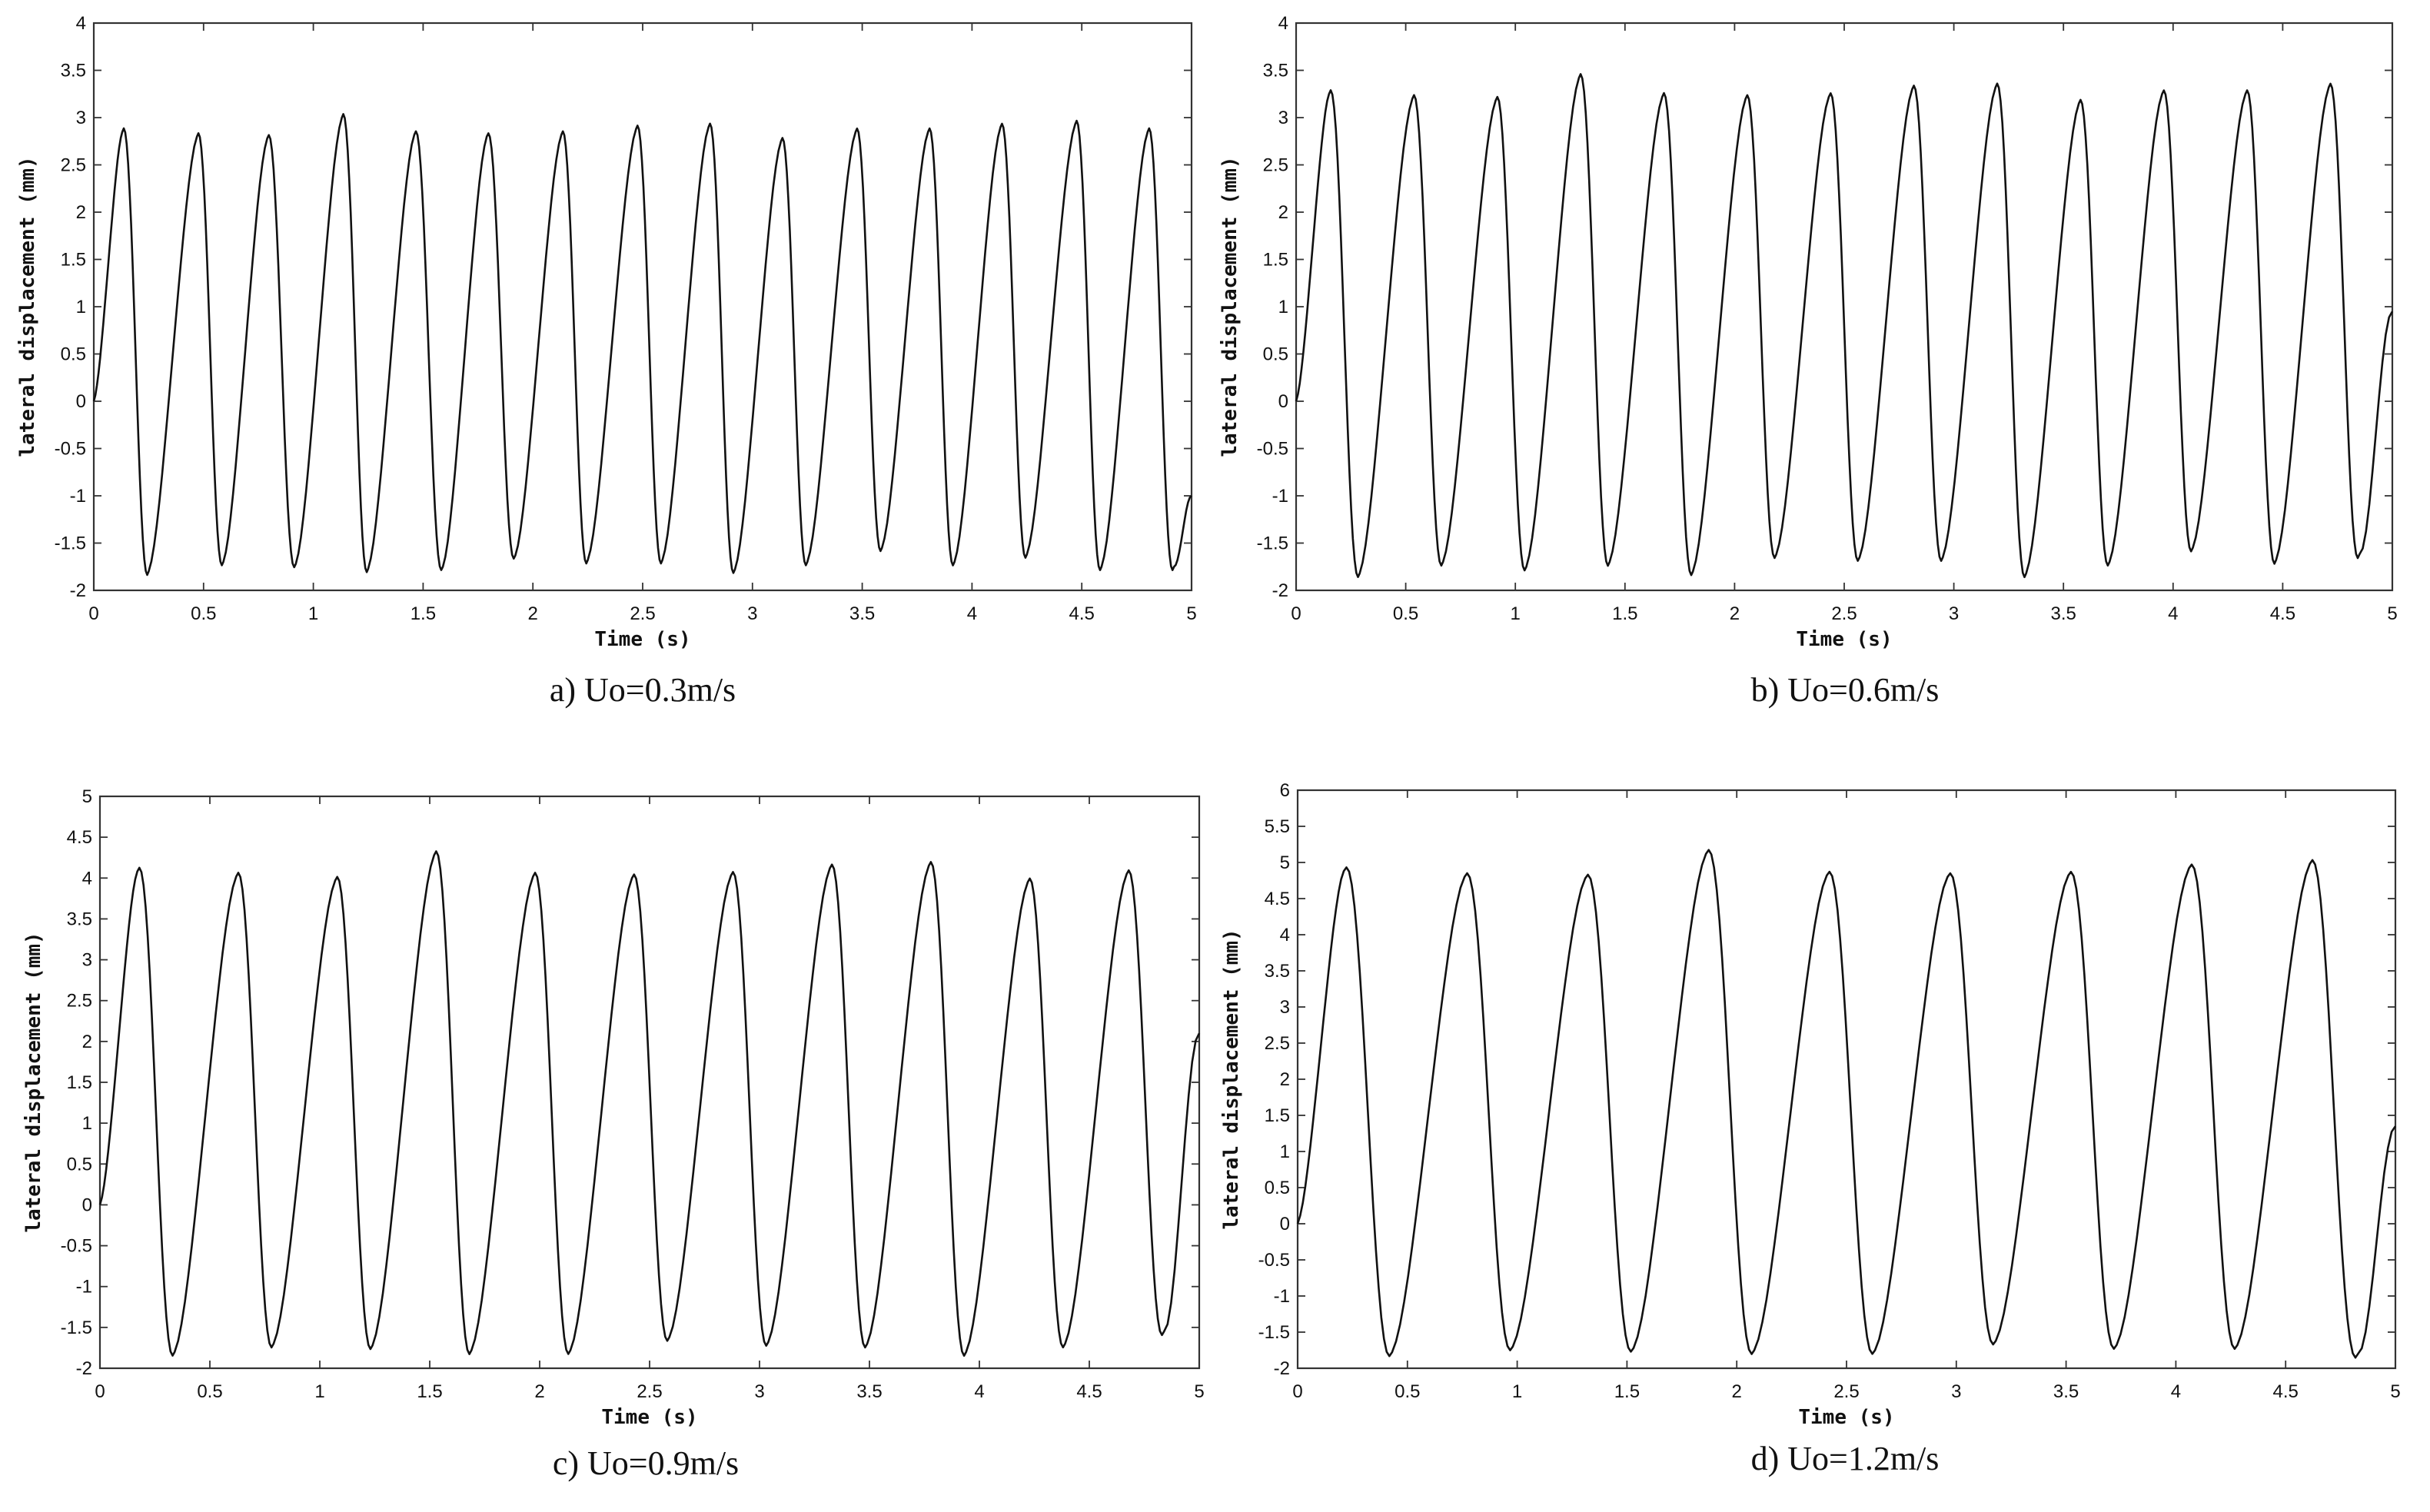  I want to click on panel-caption: a) Uo=0.3m/s, so click(643, 690).